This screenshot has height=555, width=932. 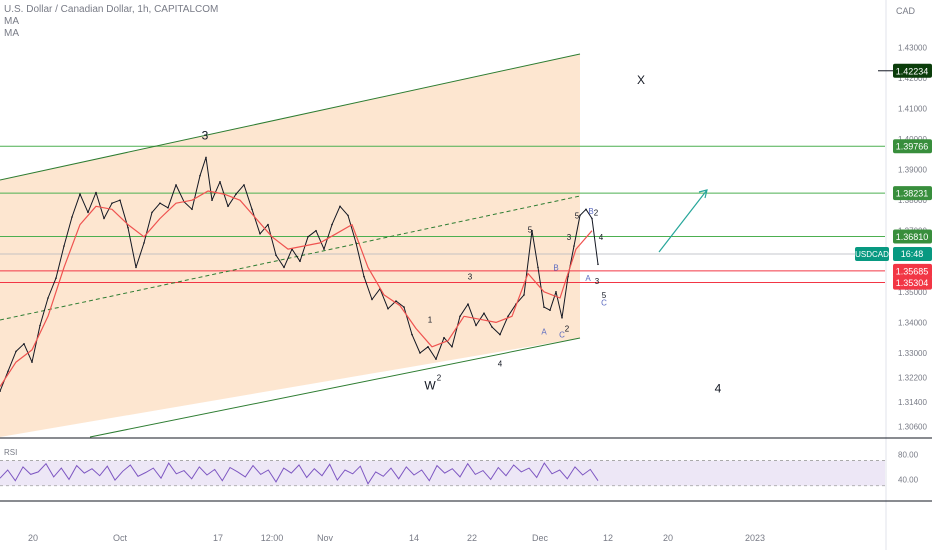 I want to click on x-tick-label: Nov, so click(x=325, y=538).